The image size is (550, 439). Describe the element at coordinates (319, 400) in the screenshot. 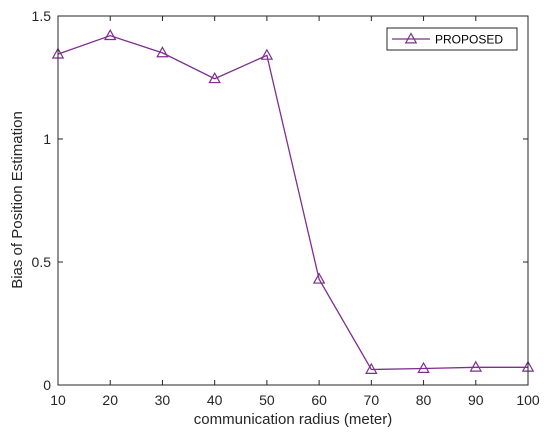

I see `x-tick-label: 60` at that location.